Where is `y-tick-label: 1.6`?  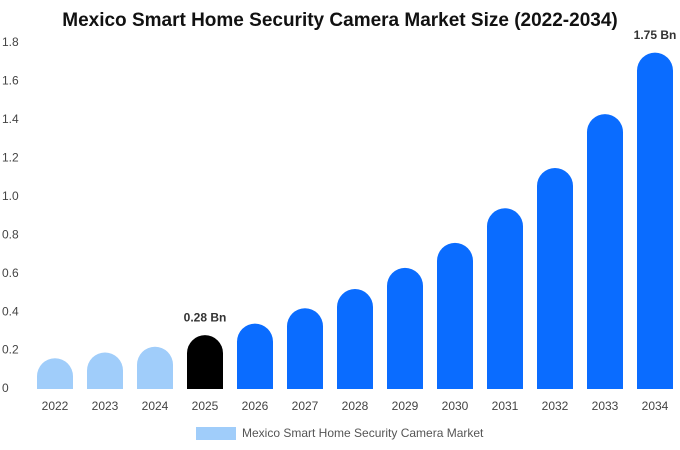
y-tick-label: 1.6 is located at coordinates (10, 81).